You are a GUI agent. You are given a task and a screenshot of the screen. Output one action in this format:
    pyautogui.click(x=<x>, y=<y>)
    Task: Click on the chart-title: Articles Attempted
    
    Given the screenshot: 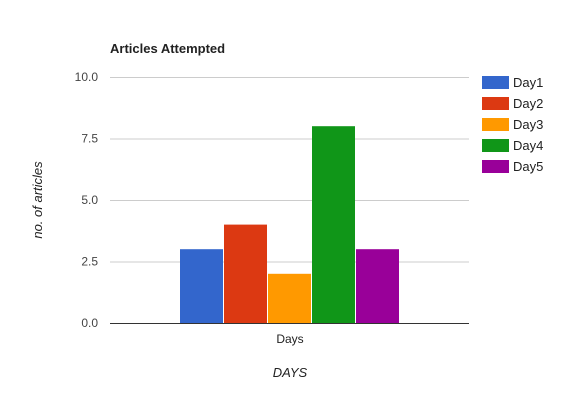 What is the action you would take?
    pyautogui.click(x=167, y=48)
    